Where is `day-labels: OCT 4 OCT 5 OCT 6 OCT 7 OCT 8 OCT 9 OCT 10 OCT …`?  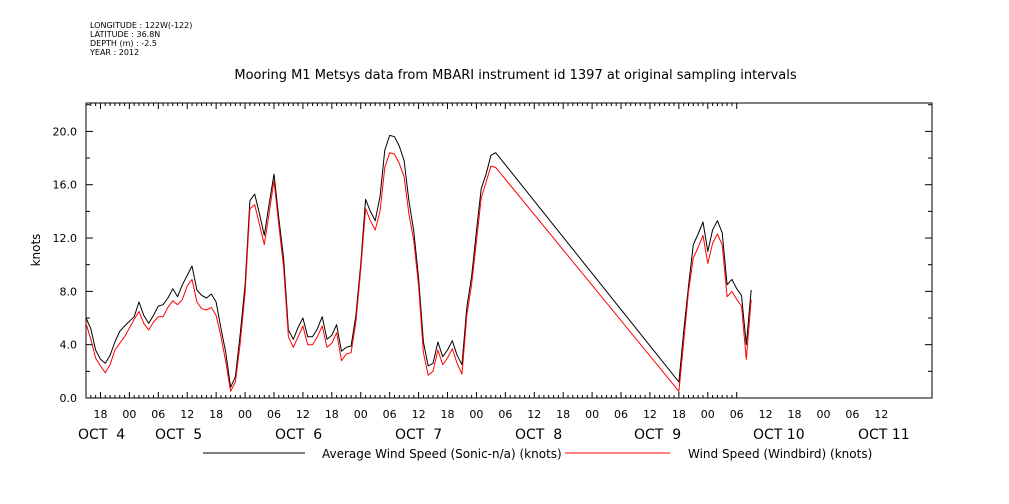
day-labels: OCT 4 OCT 5 OCT 6 OCT 7 OCT 8 OCT 9 OCT 10 OCT … is located at coordinates (494, 435).